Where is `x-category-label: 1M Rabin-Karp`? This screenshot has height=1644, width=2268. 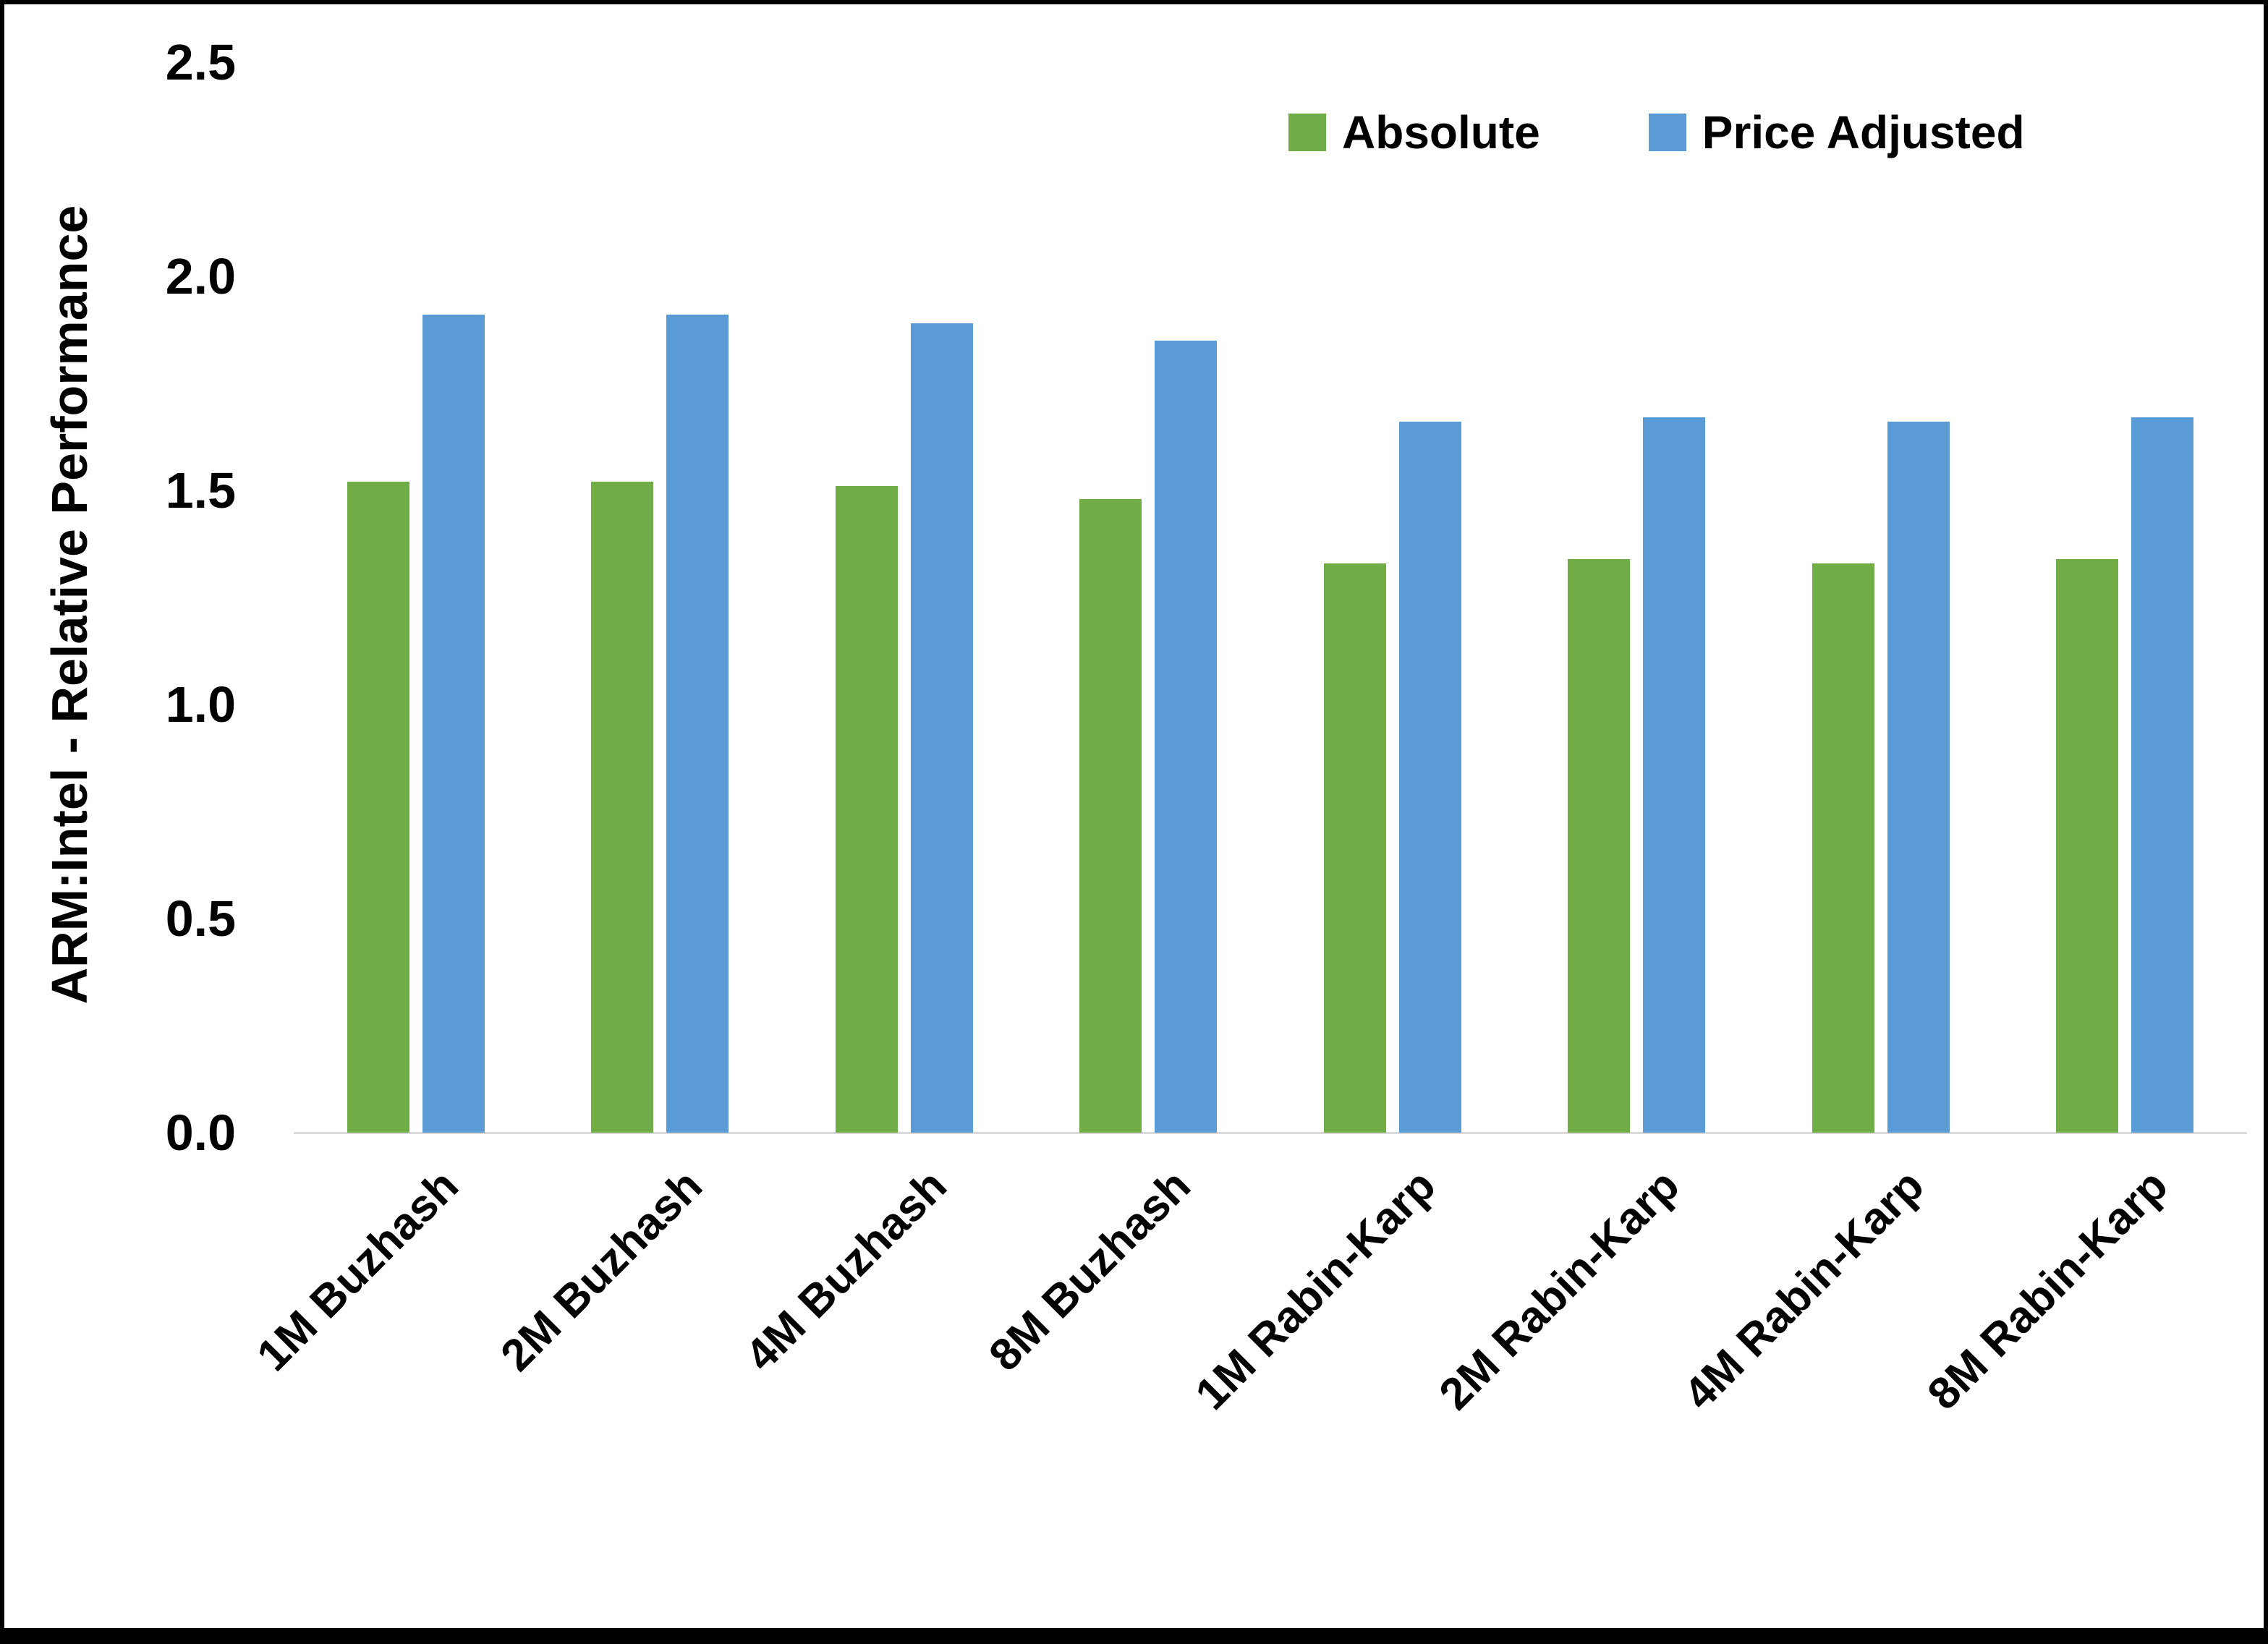
x-category-label: 1M Rabin-Karp is located at coordinates (1315, 1290).